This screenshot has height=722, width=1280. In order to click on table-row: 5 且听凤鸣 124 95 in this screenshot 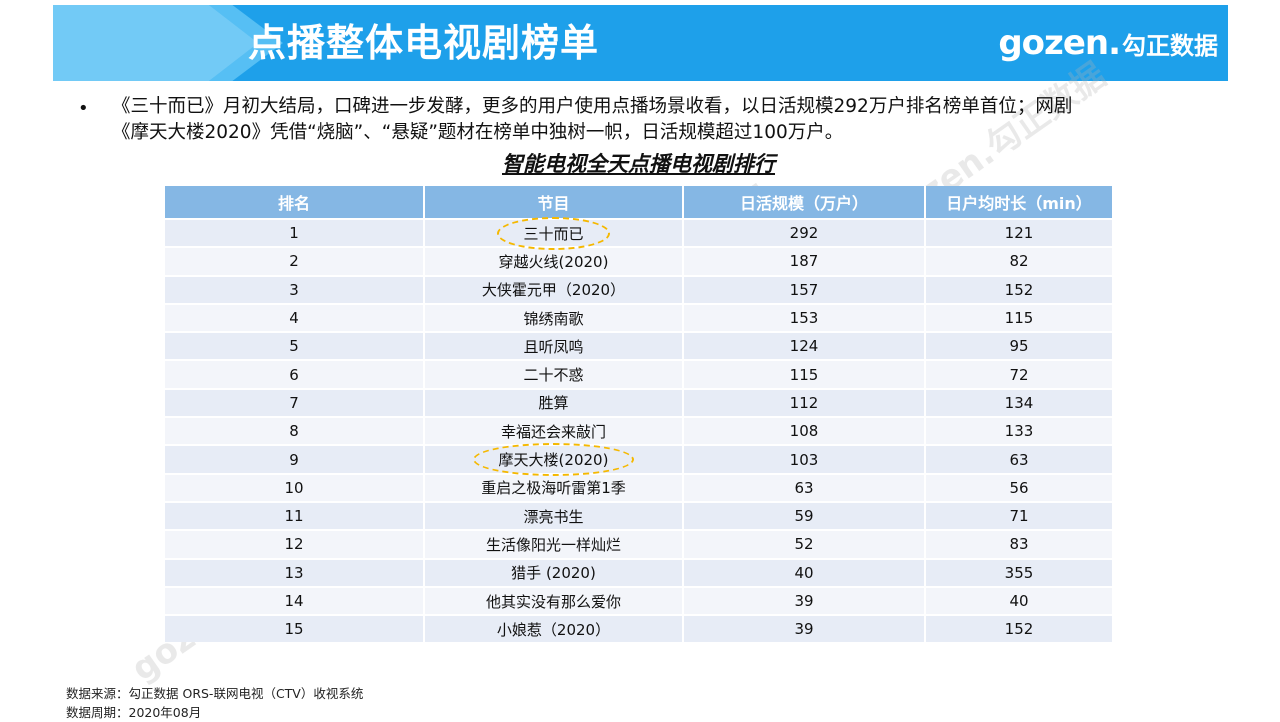, I will do `click(638, 346)`.